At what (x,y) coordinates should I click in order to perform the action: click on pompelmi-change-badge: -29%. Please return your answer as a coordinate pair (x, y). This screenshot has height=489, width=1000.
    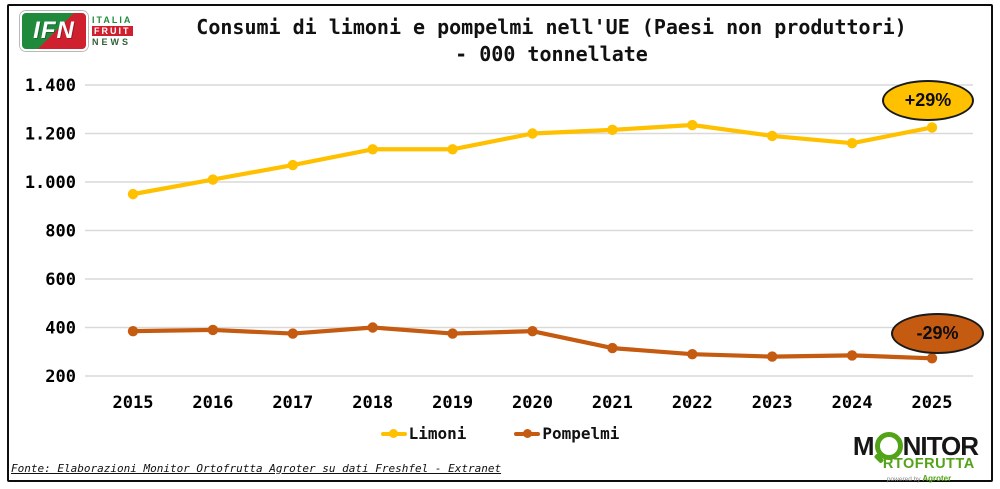
    Looking at the image, I should click on (937, 333).